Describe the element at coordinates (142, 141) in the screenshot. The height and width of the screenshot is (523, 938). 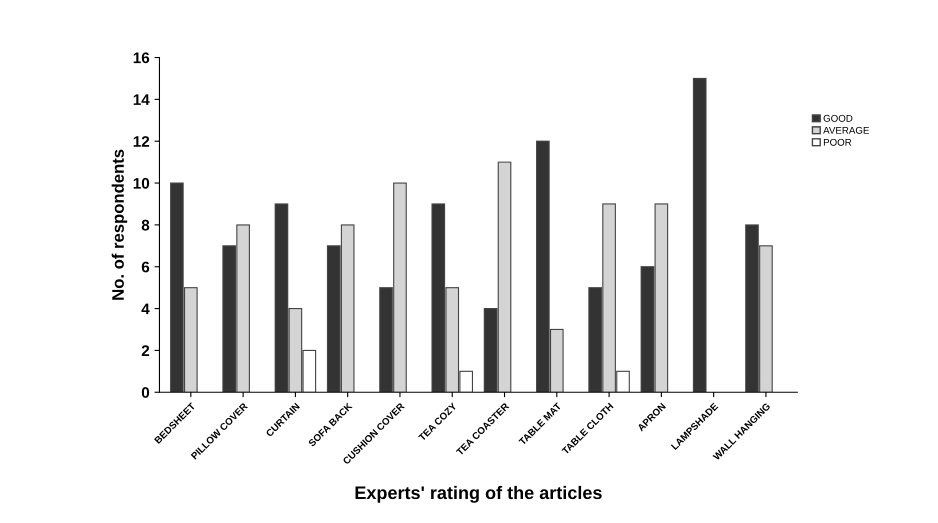
I see `y-tick-label: 12` at that location.